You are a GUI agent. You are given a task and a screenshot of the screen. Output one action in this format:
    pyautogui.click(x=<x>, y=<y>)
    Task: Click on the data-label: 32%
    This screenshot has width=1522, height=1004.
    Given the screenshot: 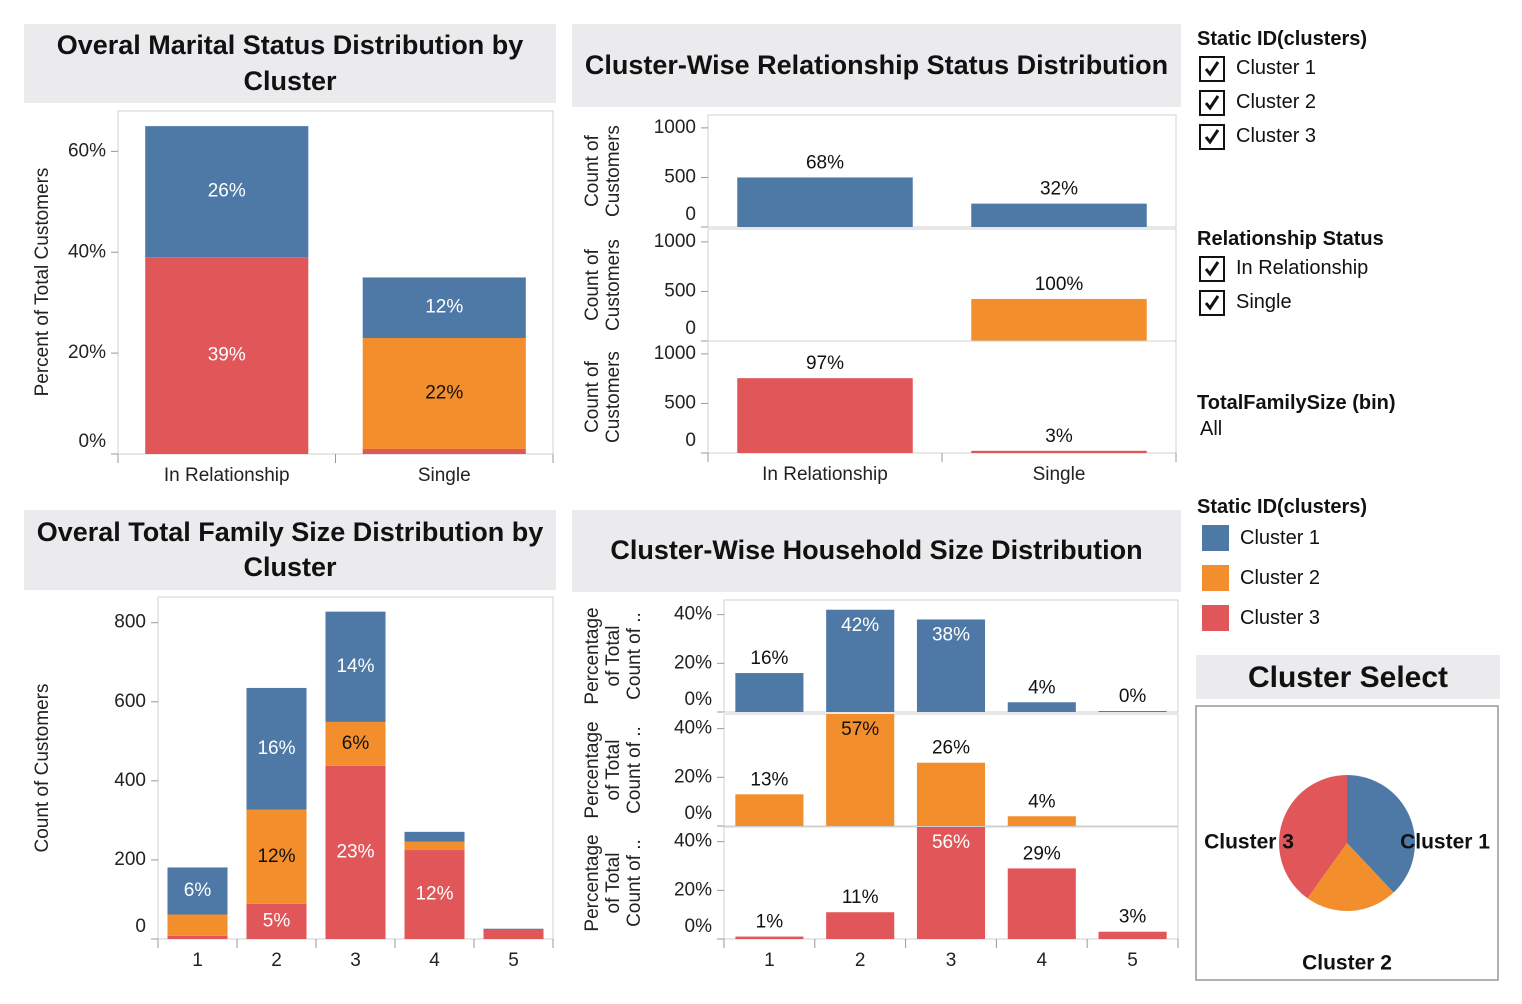 What is the action you would take?
    pyautogui.click(x=1059, y=189)
    